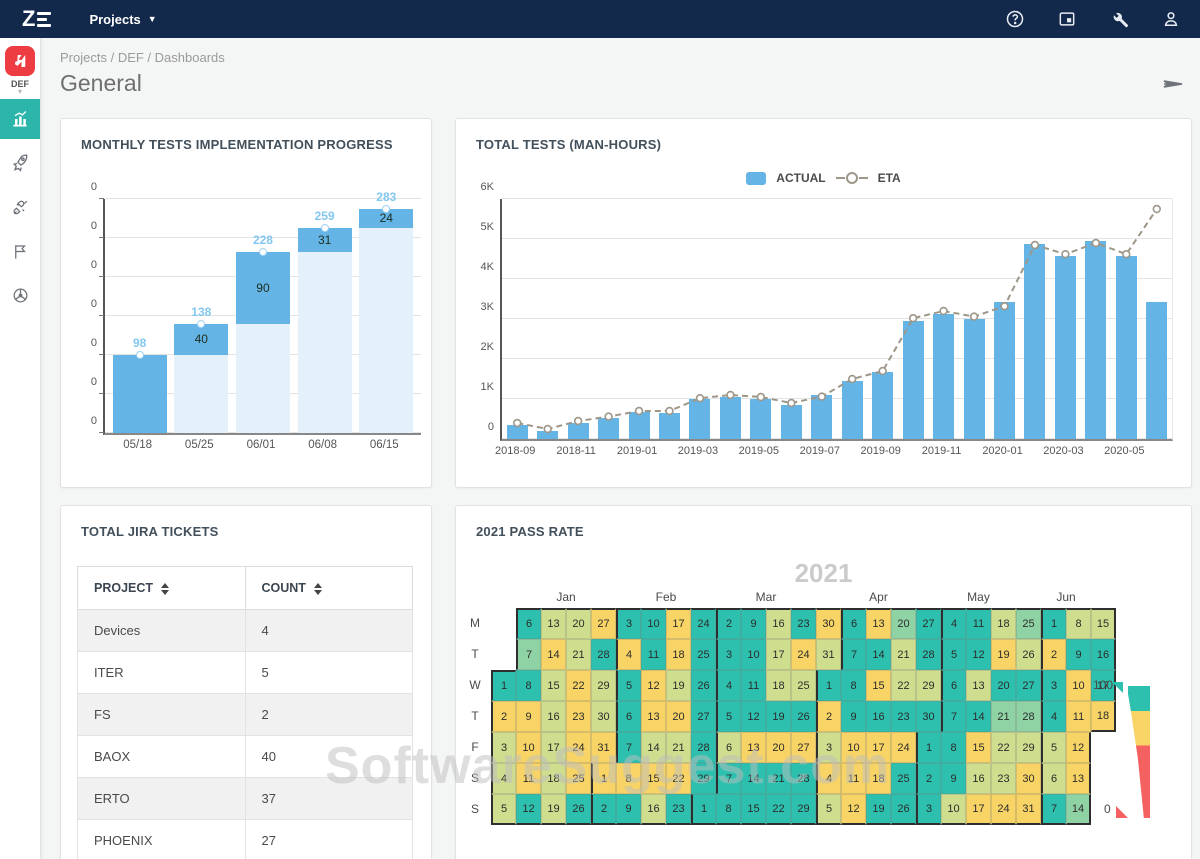 The image size is (1200, 859). Describe the element at coordinates (245, 630) in the screenshot. I see `table-row: Devices 4` at that location.